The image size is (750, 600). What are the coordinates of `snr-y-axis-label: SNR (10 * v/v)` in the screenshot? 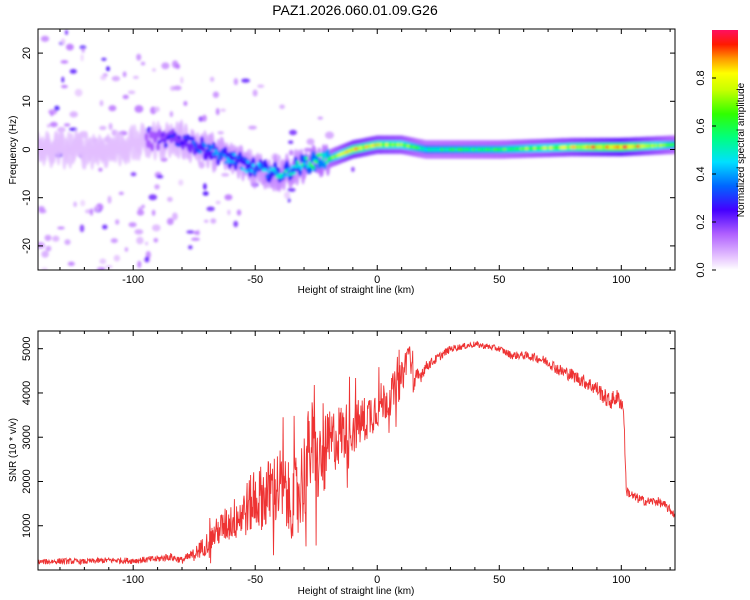 It's located at (13, 450).